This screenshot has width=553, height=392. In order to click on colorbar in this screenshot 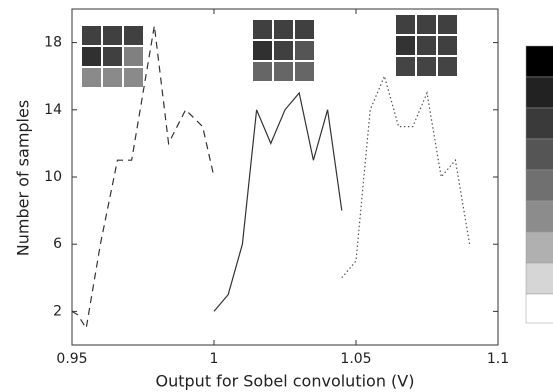, I will do `click(539, 184)`.